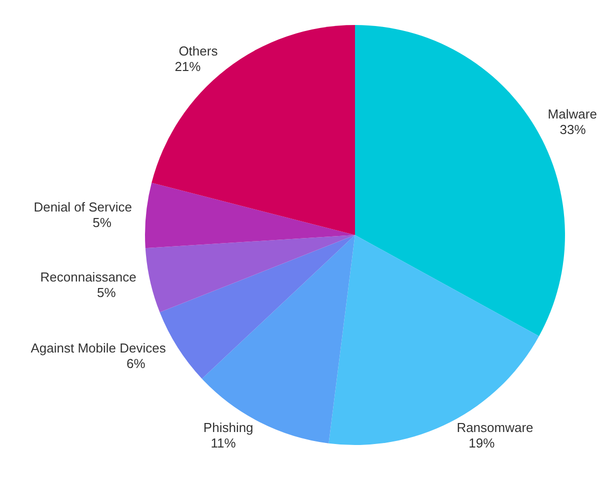 Image resolution: width=598 pixels, height=484 pixels. What do you see at coordinates (98, 348) in the screenshot?
I see `slice-label: Against Mobile Devices` at bounding box center [98, 348].